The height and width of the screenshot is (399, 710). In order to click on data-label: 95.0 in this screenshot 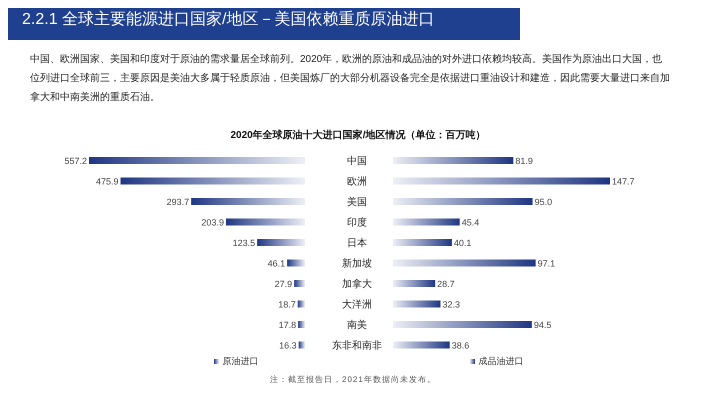, I will do `click(543, 202)`.